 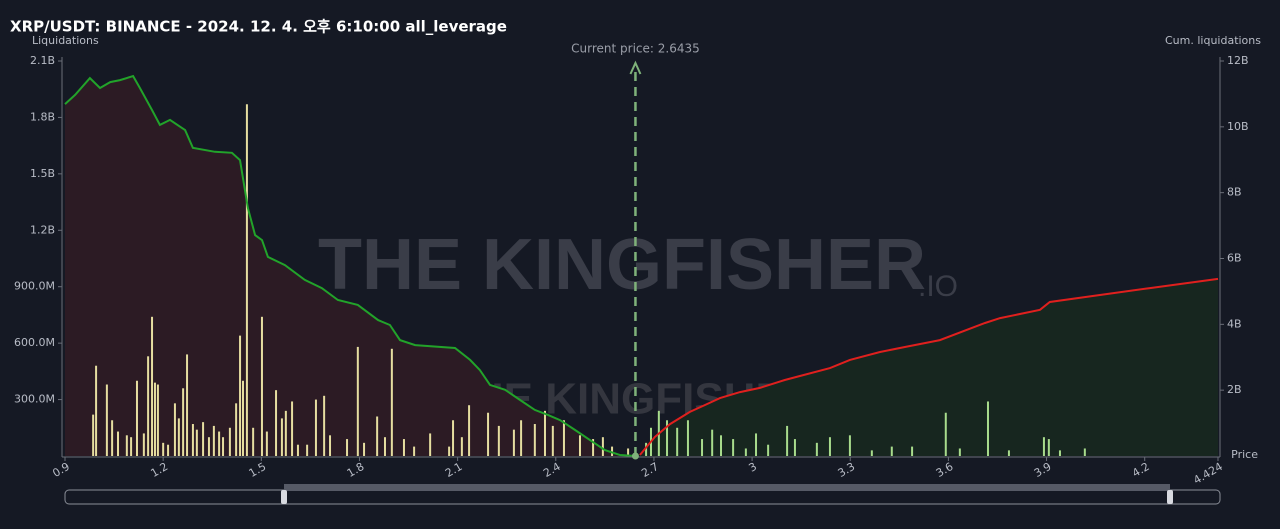 I want to click on current-price-dot, so click(x=635, y=456).